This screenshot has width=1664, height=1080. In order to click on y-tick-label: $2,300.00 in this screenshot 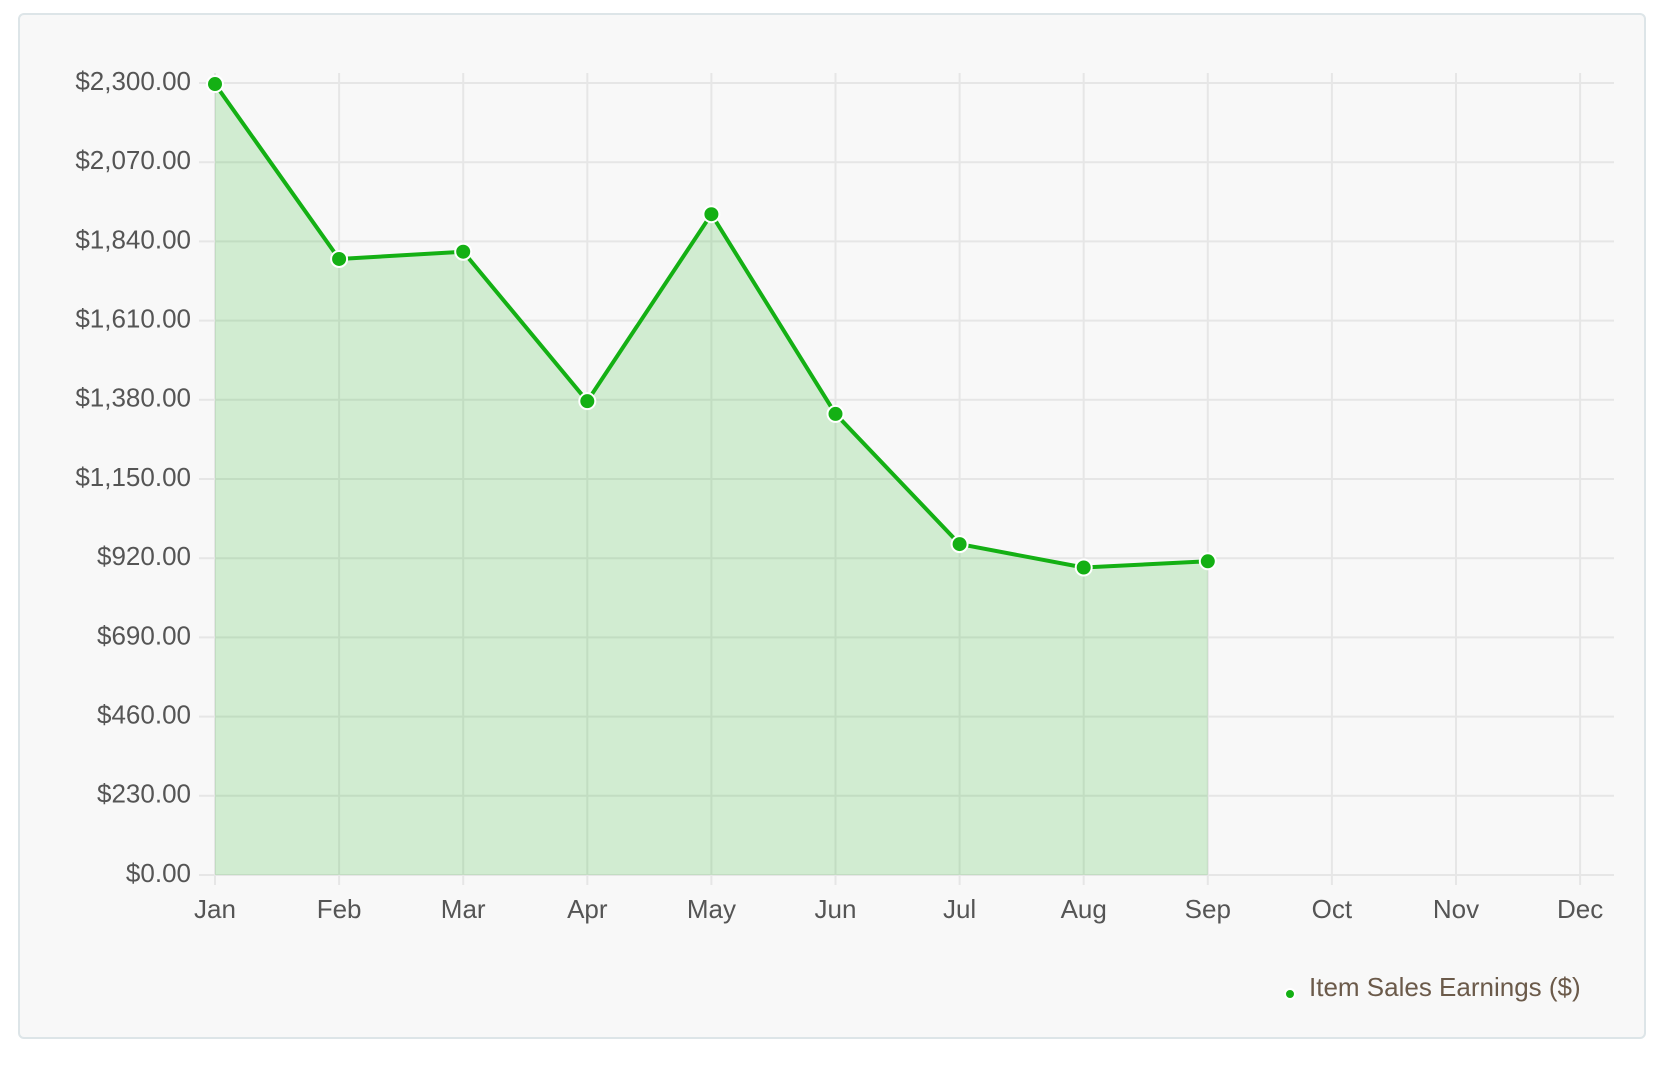, I will do `click(133, 81)`.